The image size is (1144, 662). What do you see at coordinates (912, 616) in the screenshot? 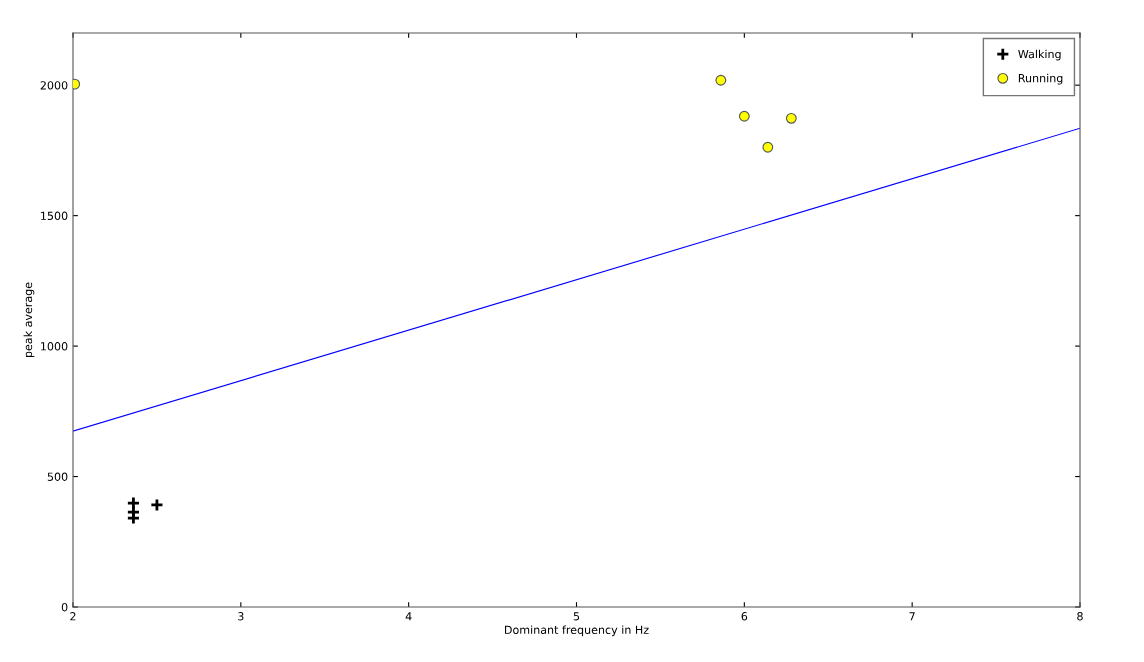
I see `x-tick-label: 7` at bounding box center [912, 616].